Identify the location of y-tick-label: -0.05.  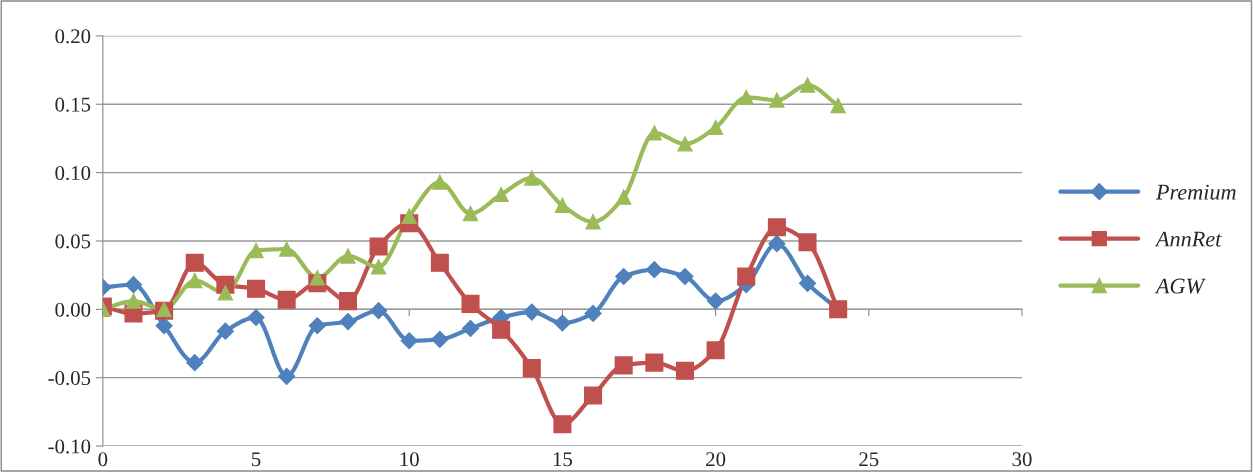
(69, 378).